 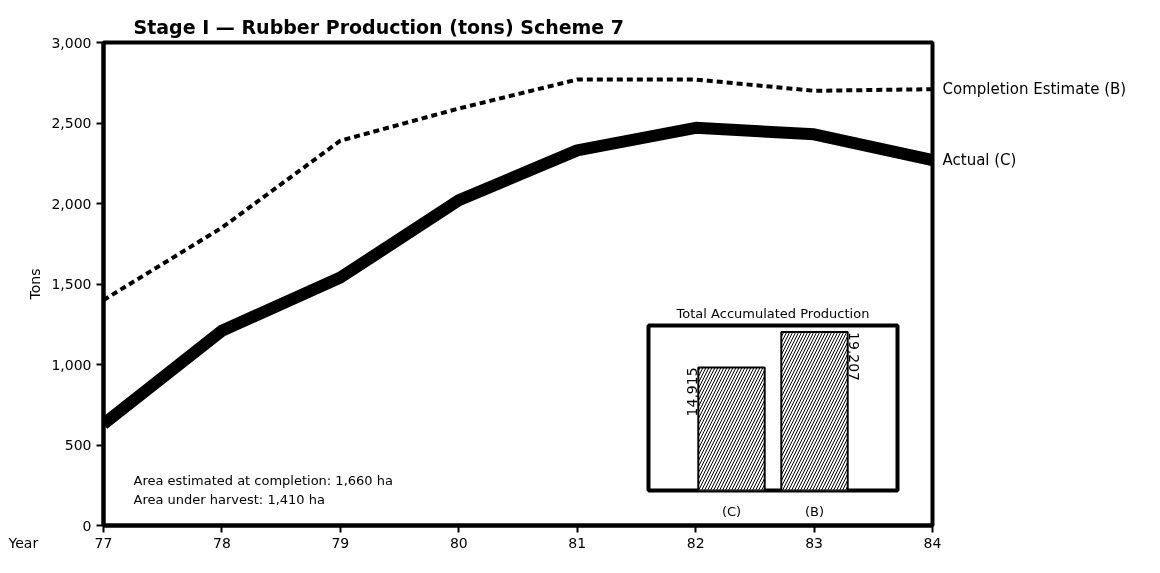 I want to click on y-tick-label: 2,500, so click(x=71, y=123).